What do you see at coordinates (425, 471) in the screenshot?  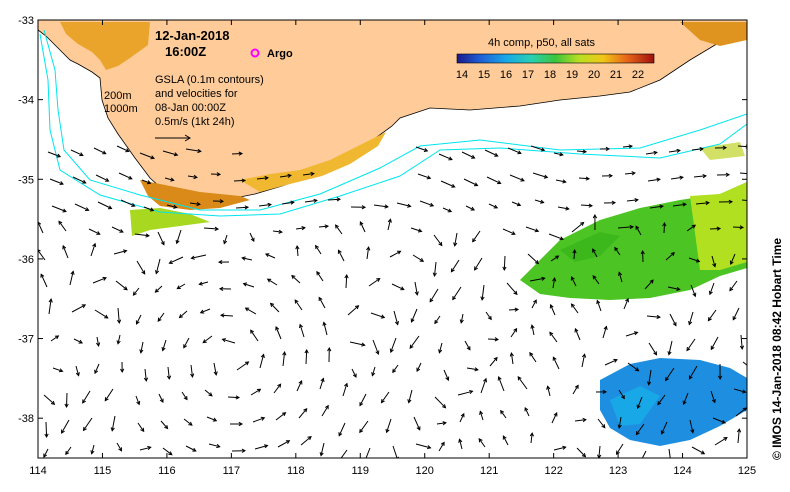 I see `x-tick-label: 120` at bounding box center [425, 471].